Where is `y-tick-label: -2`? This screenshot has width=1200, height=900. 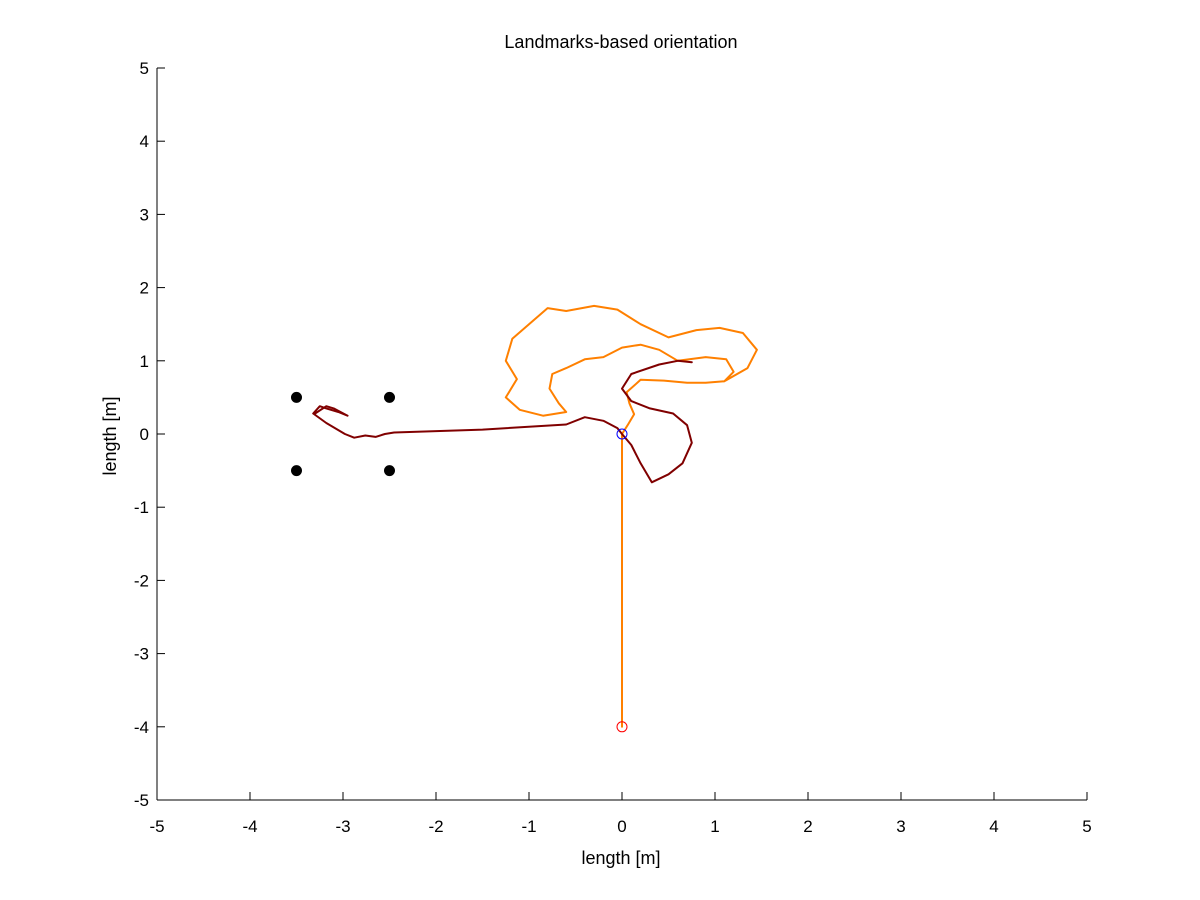 y-tick-label: -2 is located at coordinates (141, 580).